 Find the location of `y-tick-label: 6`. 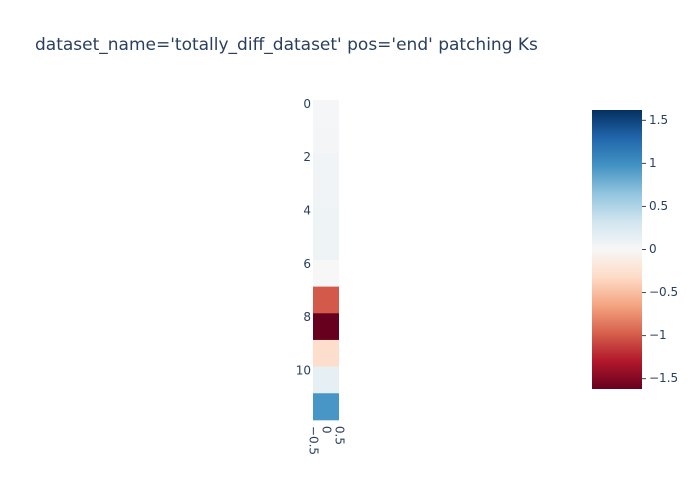

y-tick-label: 6 is located at coordinates (307, 264).